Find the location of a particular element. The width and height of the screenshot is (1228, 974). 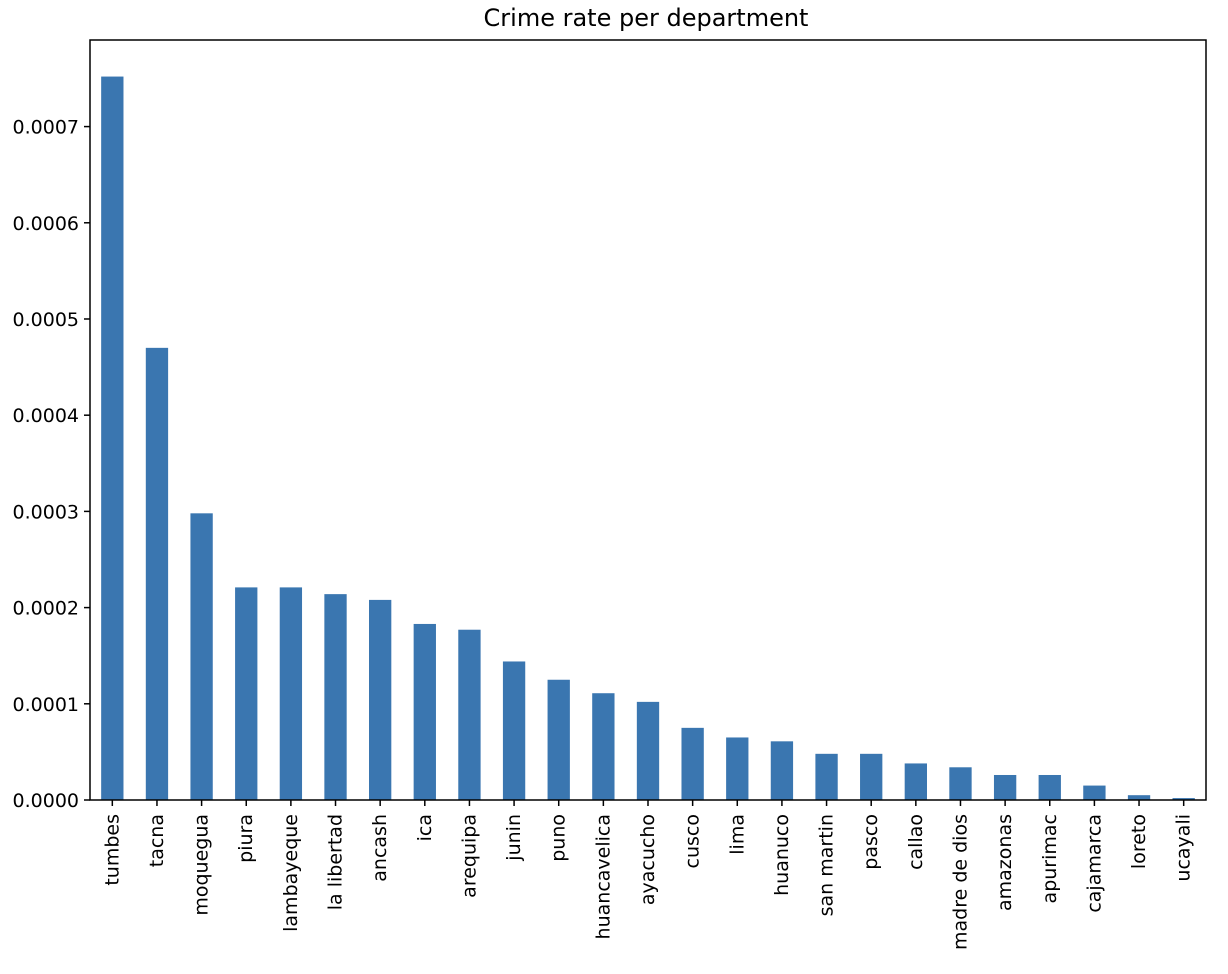

y-tick-label: 0.0001 is located at coordinates (46, 705).